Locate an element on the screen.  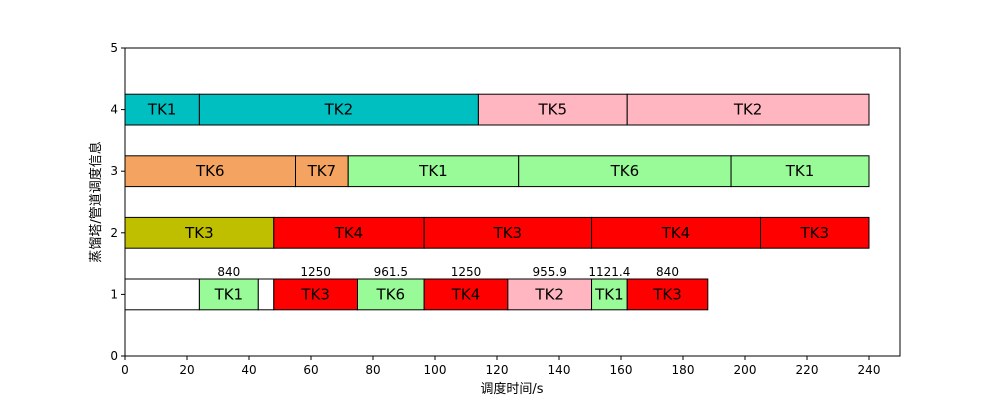
volume-annotation: 1121.4 is located at coordinates (609, 272).